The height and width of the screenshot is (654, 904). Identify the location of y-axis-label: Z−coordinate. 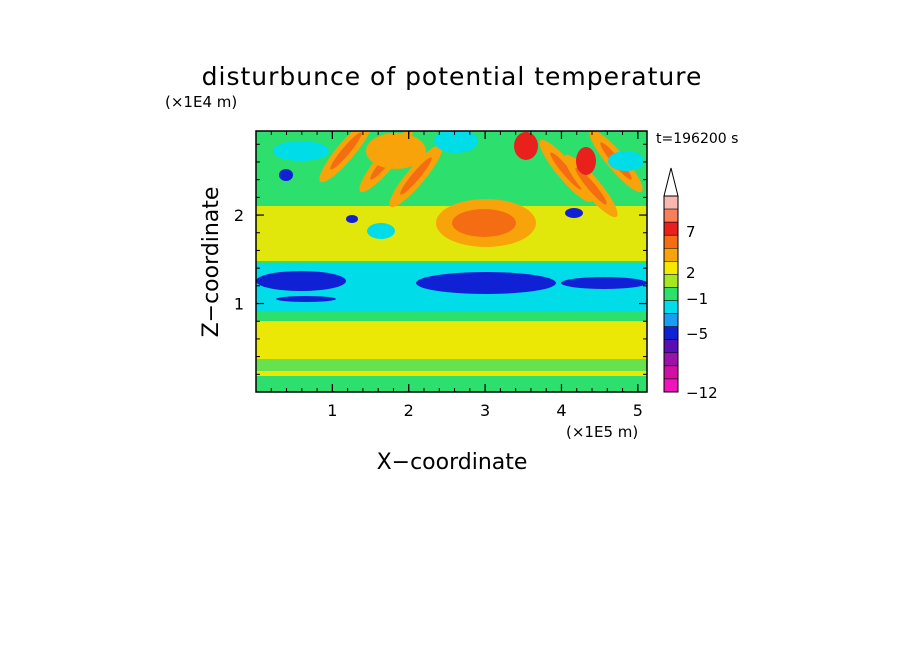
(211, 262).